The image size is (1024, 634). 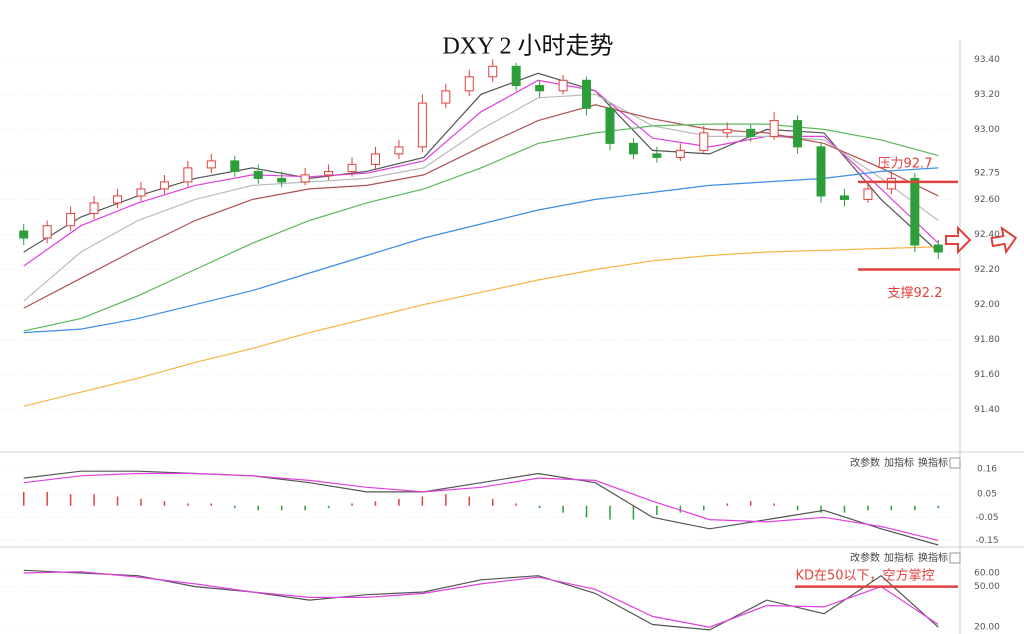 What do you see at coordinates (1004, 240) in the screenshot?
I see `arrow-icon` at bounding box center [1004, 240].